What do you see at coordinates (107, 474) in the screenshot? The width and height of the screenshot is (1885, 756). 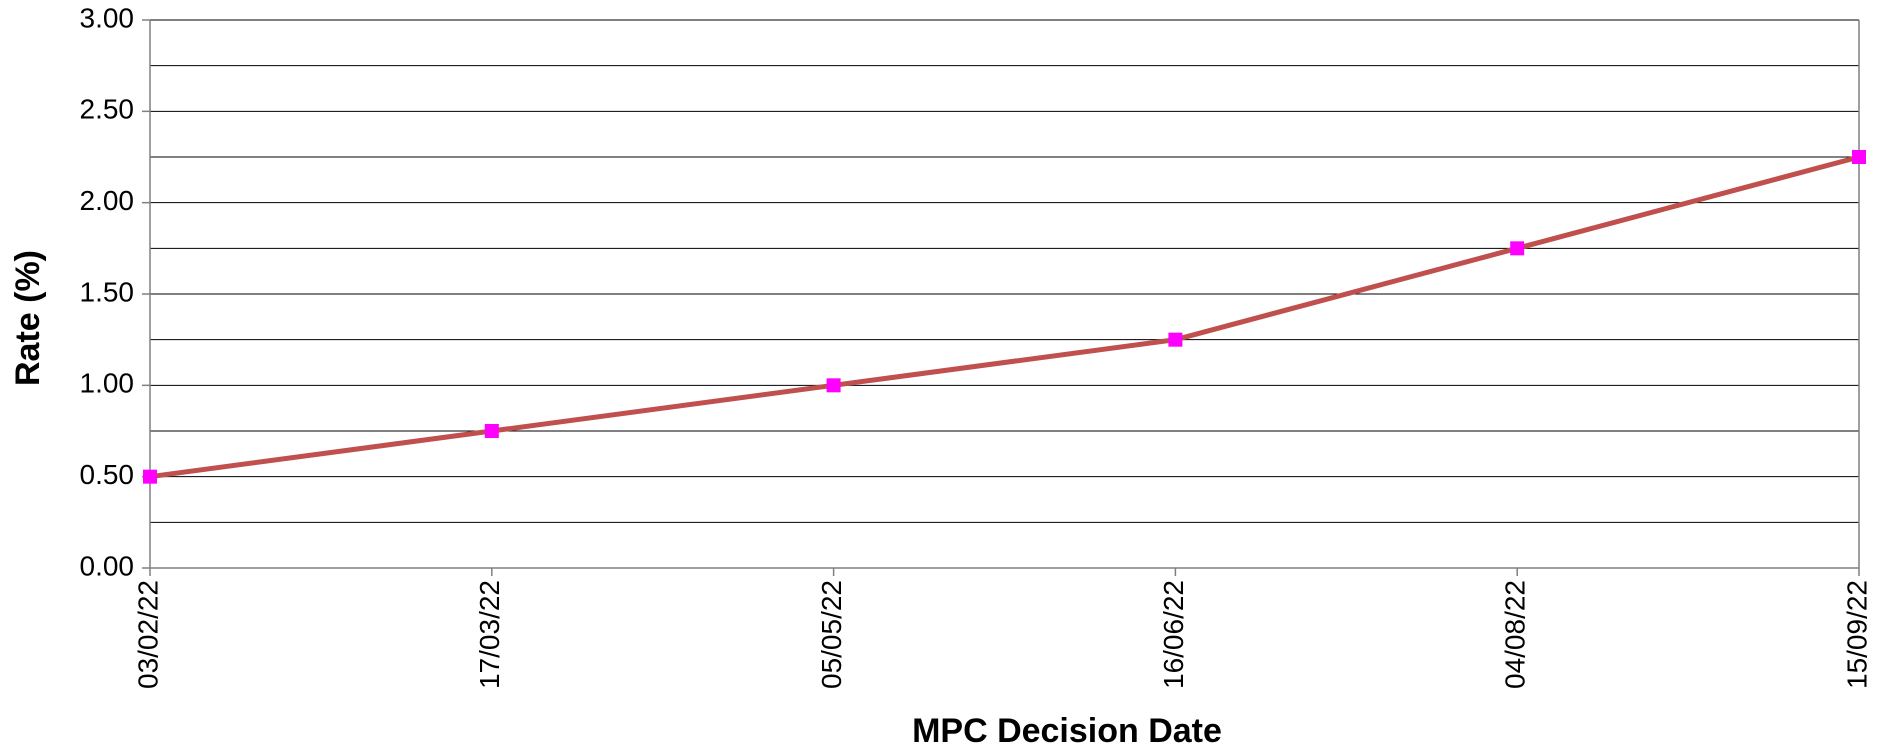 I see `y-tick-label: 0.50` at bounding box center [107, 474].